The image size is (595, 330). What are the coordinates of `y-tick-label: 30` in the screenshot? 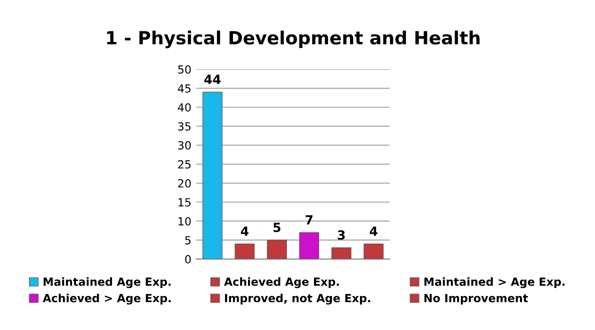 It's located at (184, 145).